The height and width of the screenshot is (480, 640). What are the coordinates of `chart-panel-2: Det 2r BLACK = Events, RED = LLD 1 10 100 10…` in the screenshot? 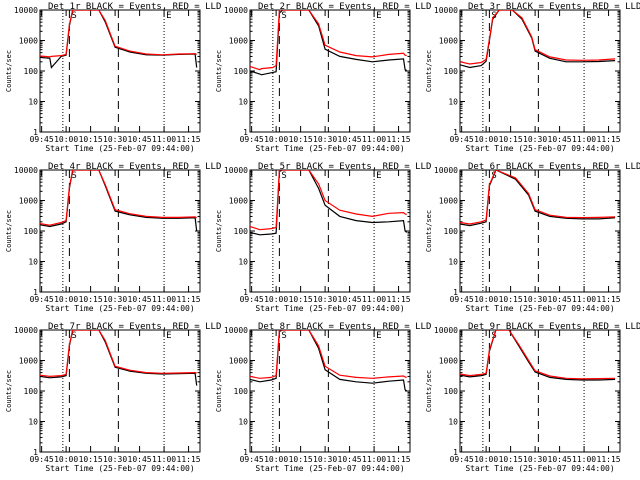 It's located at (323, 77).